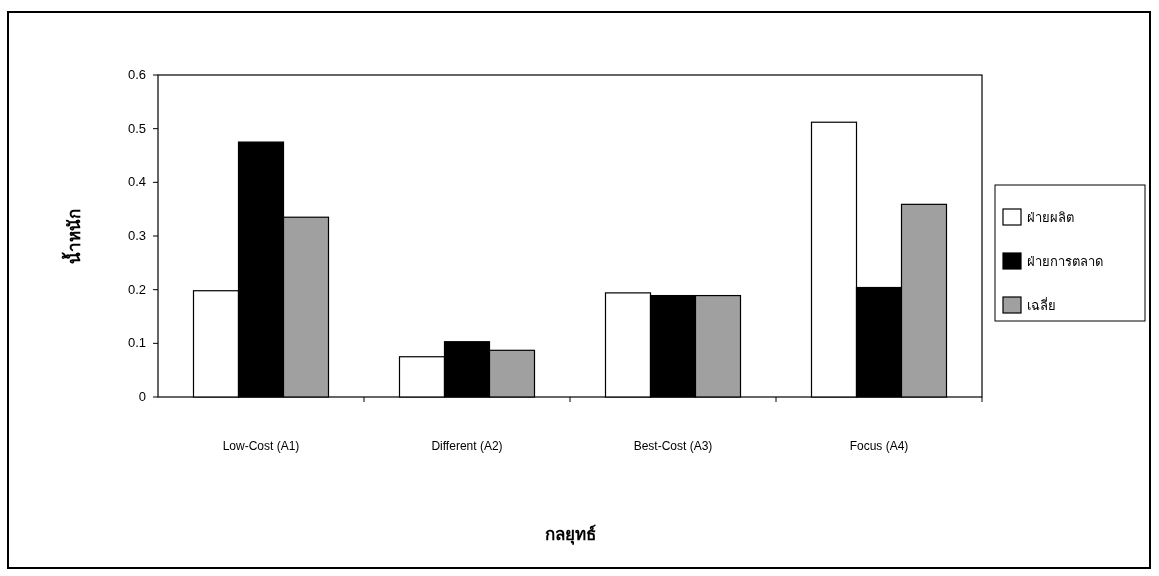 The width and height of the screenshot is (1159, 576). What do you see at coordinates (879, 446) in the screenshot?
I see `x-tick-label: Focus (A4)` at bounding box center [879, 446].